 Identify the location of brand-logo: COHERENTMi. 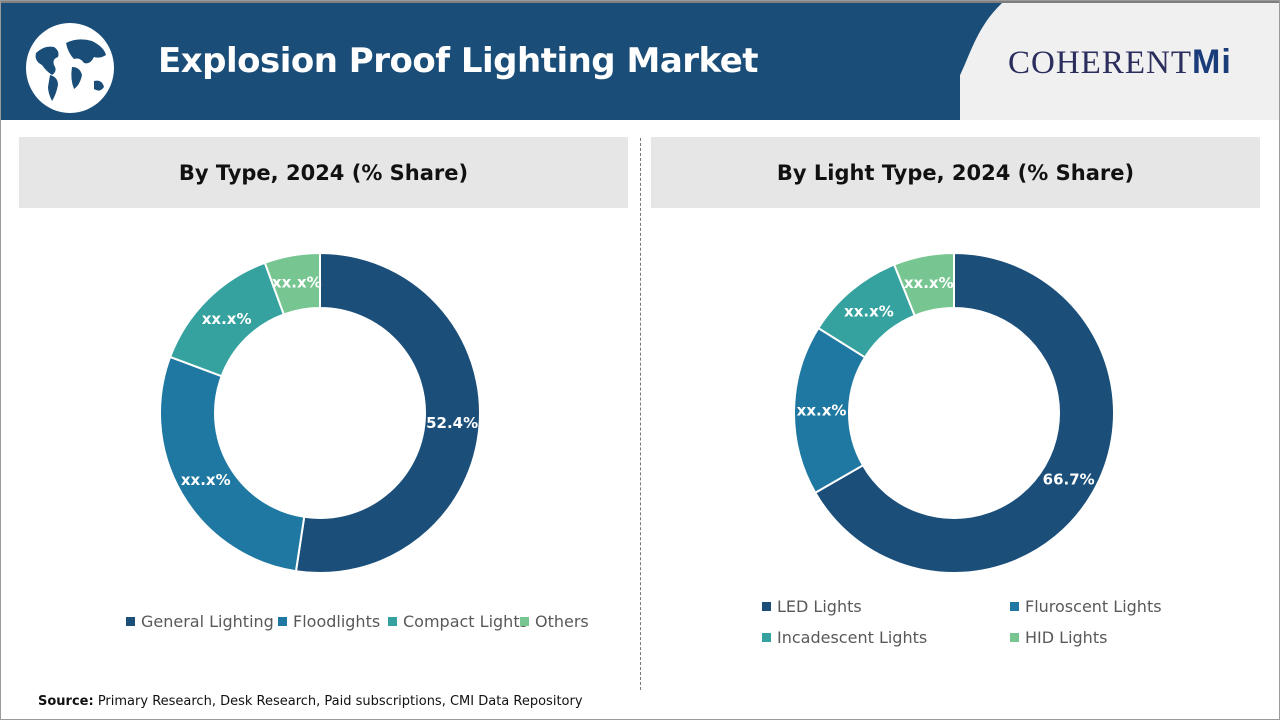
(1120, 62).